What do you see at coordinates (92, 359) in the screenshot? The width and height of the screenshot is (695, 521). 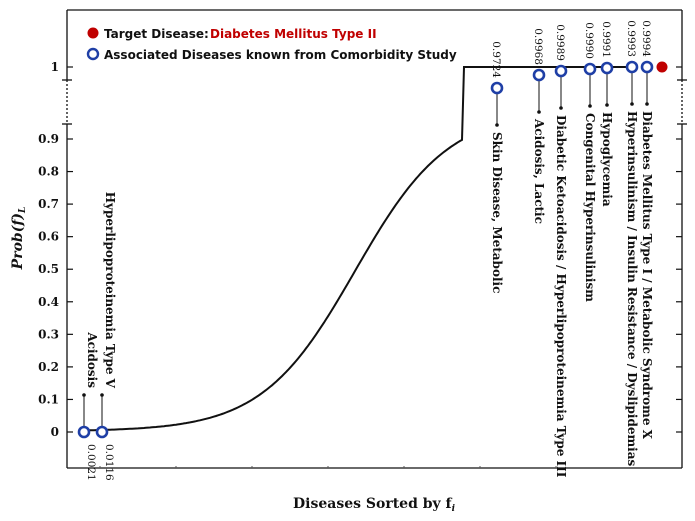 I see `disease-label: Acidosis` at bounding box center [92, 359].